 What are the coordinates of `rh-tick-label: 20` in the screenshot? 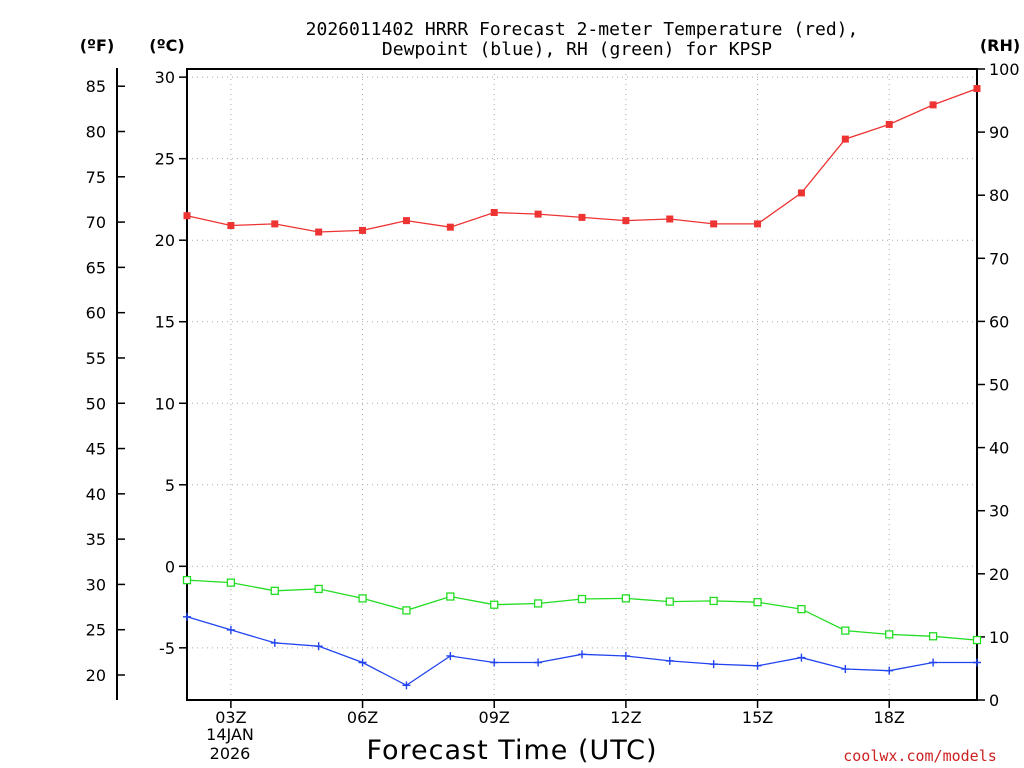 It's located at (999, 574).